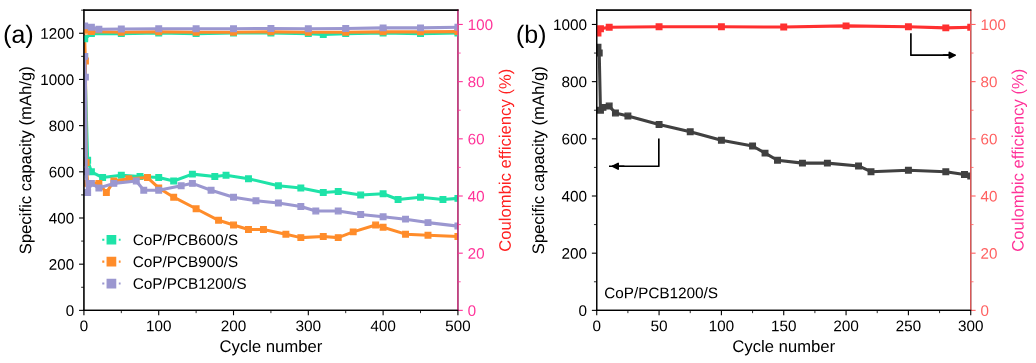 This screenshot has width=1036, height=363. Describe the element at coordinates (185, 240) in the screenshot. I see `legend-label: CoP/PCB600/S` at that location.